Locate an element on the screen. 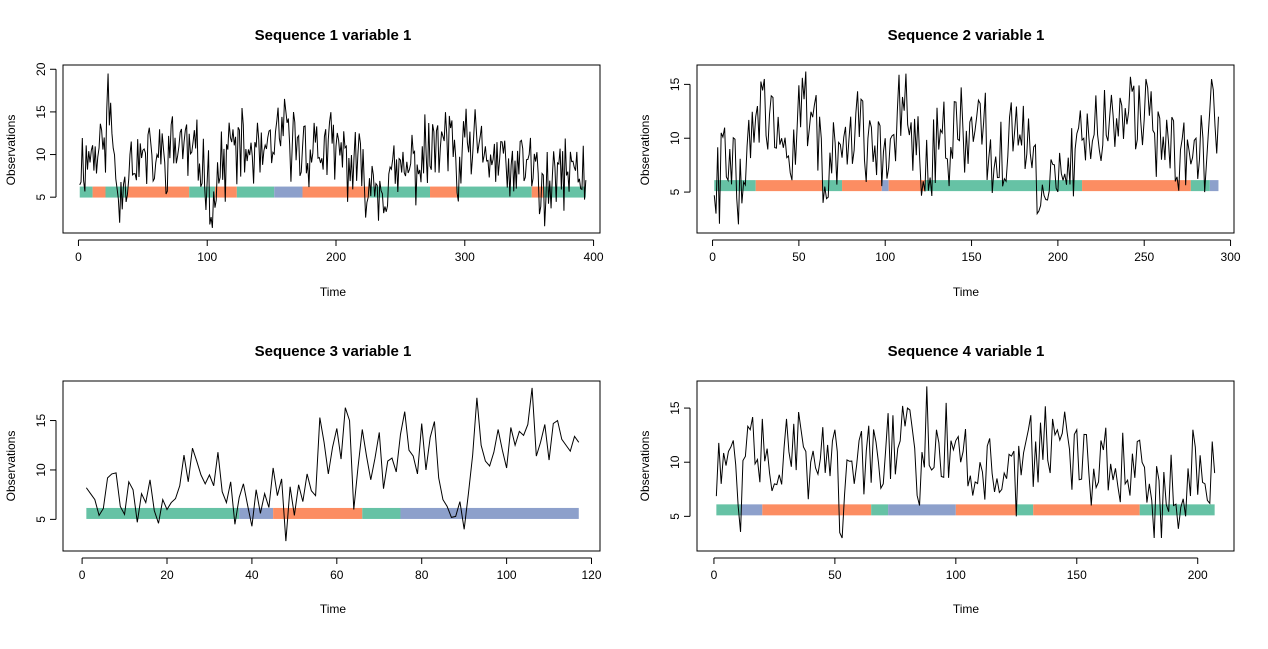  x-tick-label: 60 is located at coordinates (337, 575).